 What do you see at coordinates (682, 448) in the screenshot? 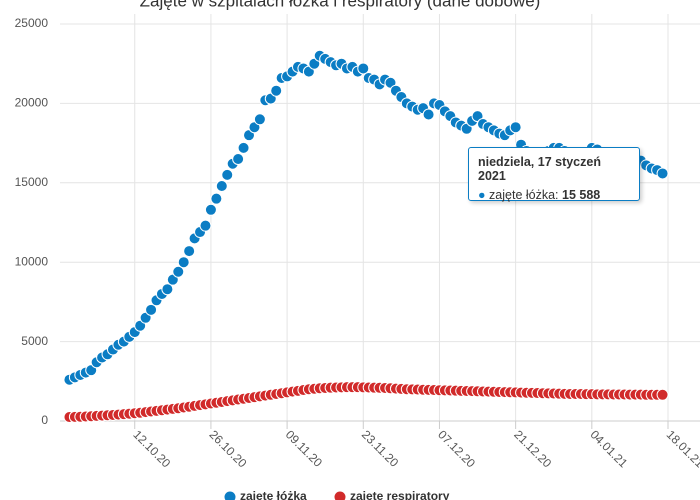
I see `x-tick-label: 18.01.21` at bounding box center [682, 448].